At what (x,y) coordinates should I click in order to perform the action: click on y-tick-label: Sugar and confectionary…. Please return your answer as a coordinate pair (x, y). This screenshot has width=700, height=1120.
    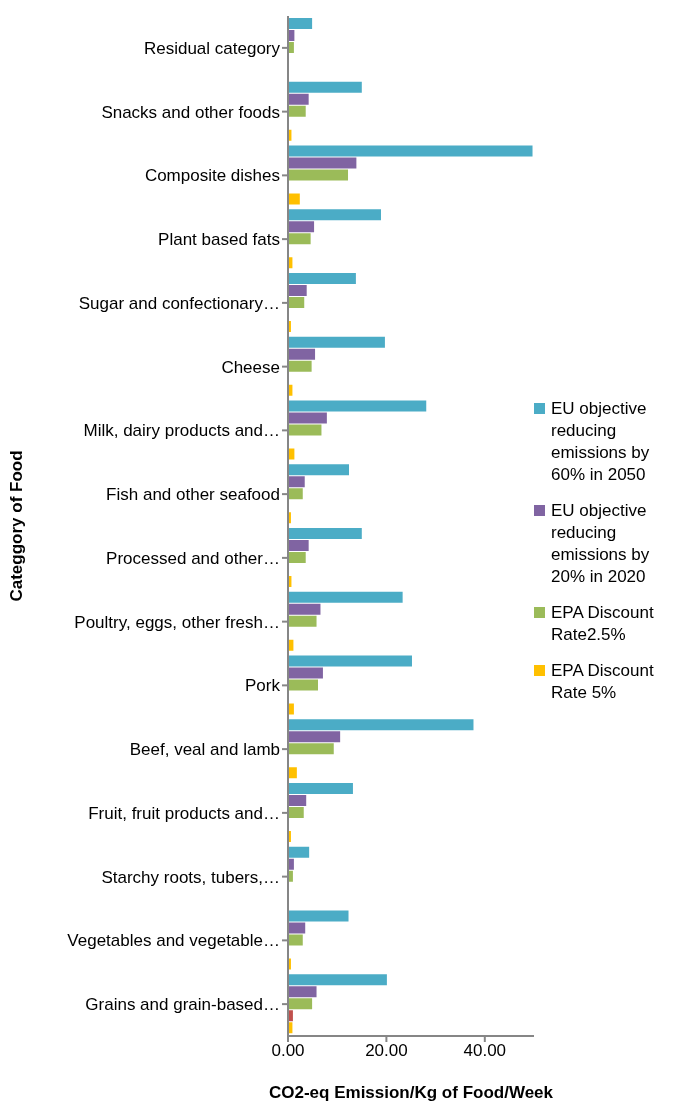
    Looking at the image, I should click on (179, 303).